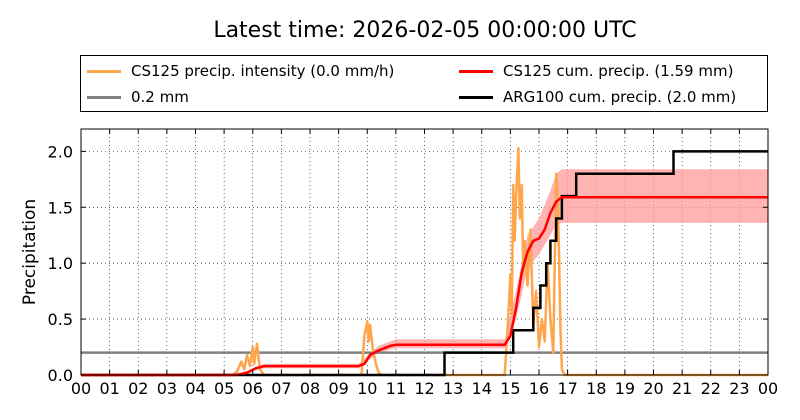  What do you see at coordinates (653, 388) in the screenshot?
I see `x-tick-label: 20` at bounding box center [653, 388].